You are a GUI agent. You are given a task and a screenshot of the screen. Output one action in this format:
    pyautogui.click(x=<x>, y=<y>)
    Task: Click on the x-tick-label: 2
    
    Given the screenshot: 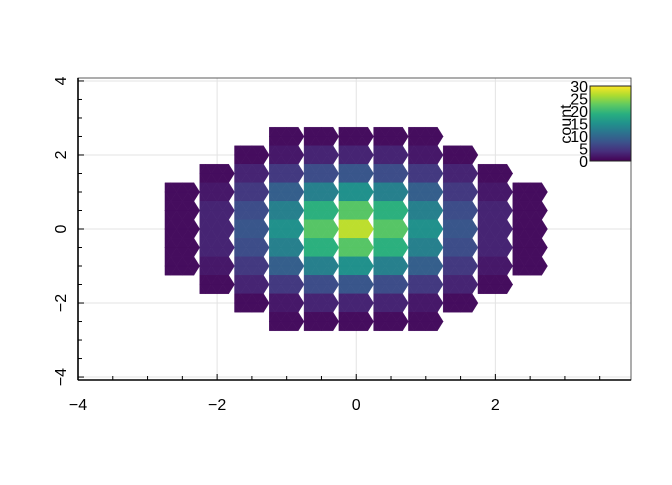 What is the action you would take?
    pyautogui.click(x=495, y=405)
    